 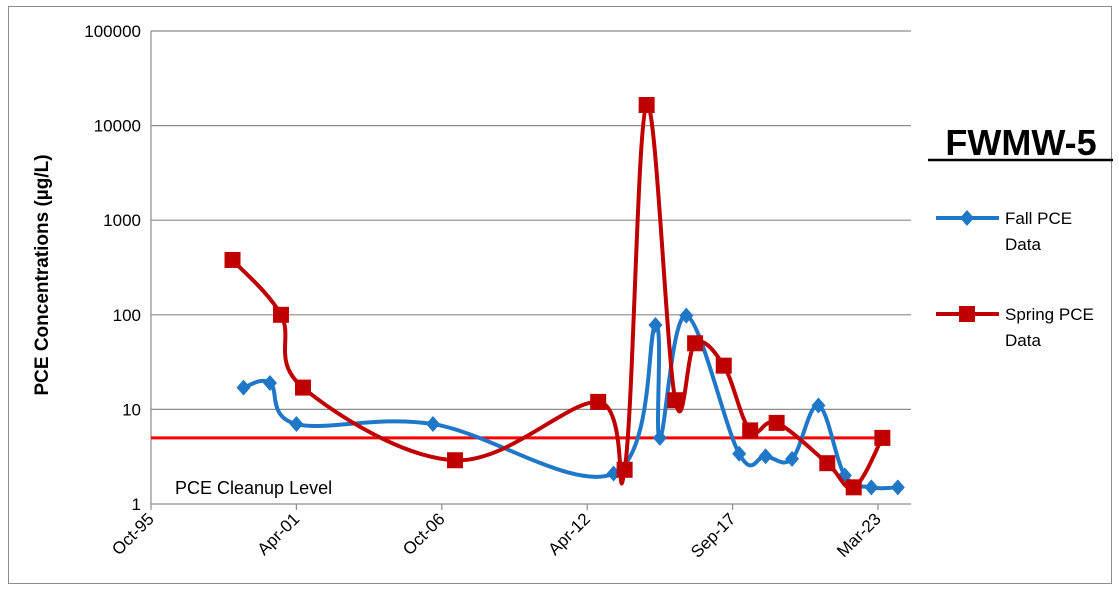 What do you see at coordinates (713, 535) in the screenshot?
I see `x-tick-label: Sep-17` at bounding box center [713, 535].